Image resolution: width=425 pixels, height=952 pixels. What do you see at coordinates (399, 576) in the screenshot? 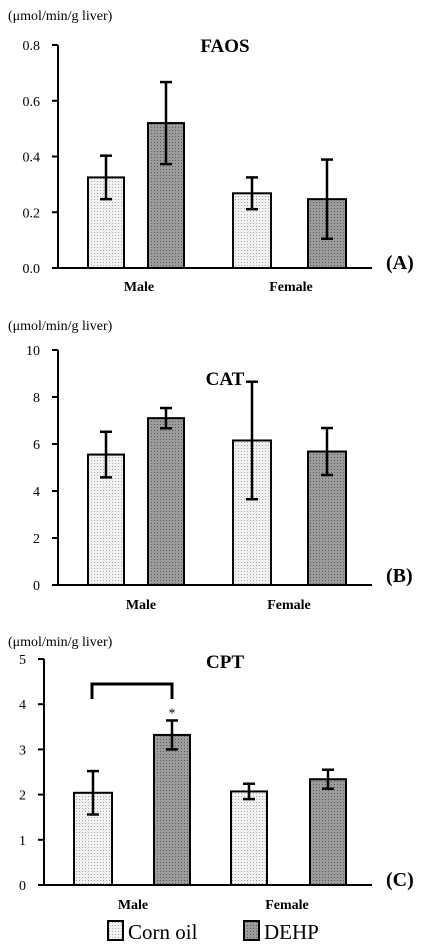
I see `panel-label: (B)` at bounding box center [399, 576].